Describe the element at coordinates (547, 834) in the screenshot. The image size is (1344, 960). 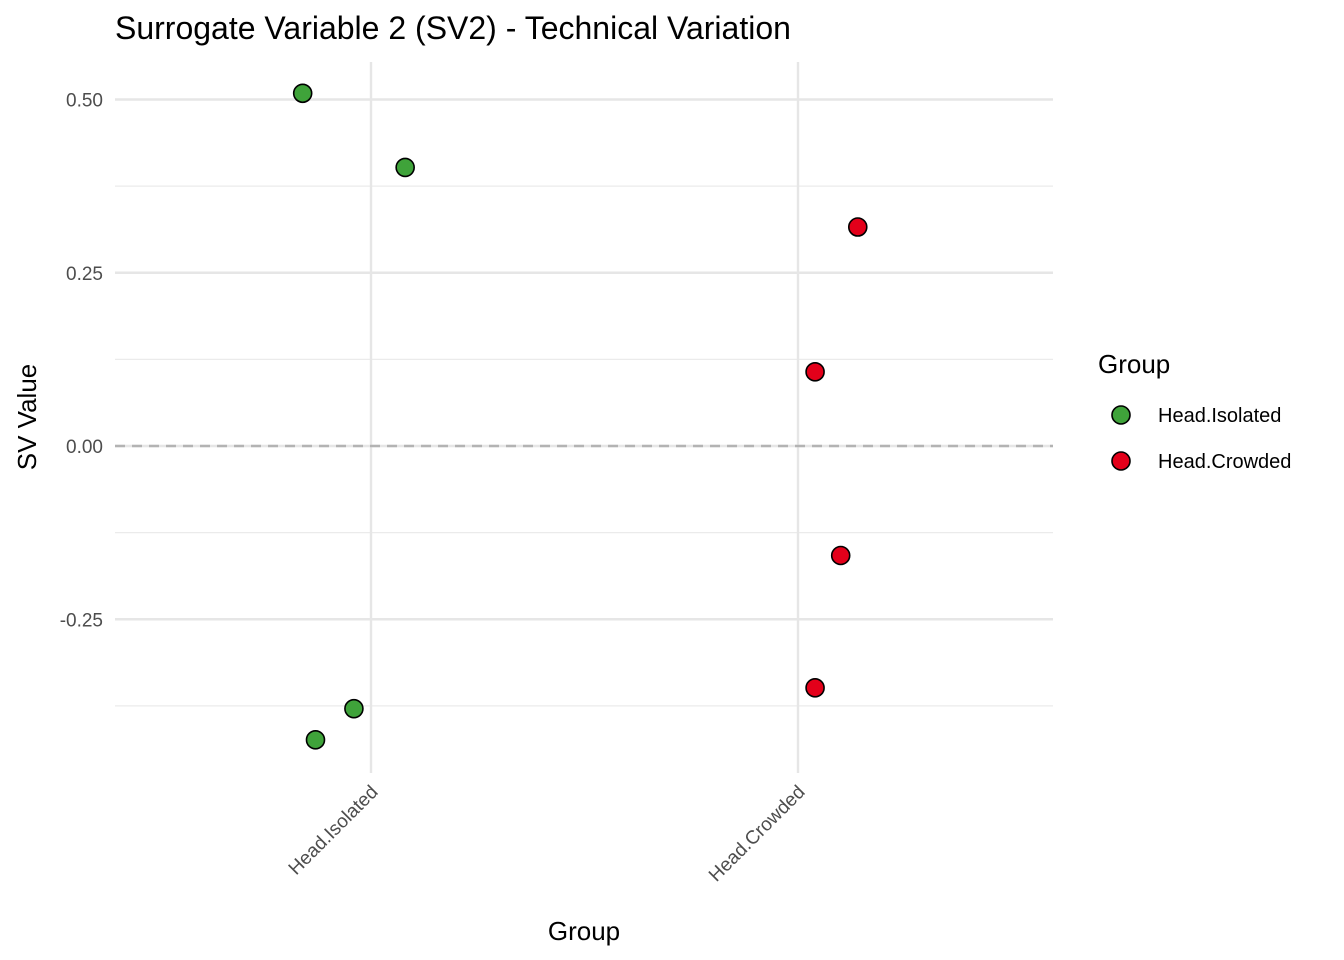
I see `x-axis-ticks: Head.Isolated Head.Crowded` at that location.